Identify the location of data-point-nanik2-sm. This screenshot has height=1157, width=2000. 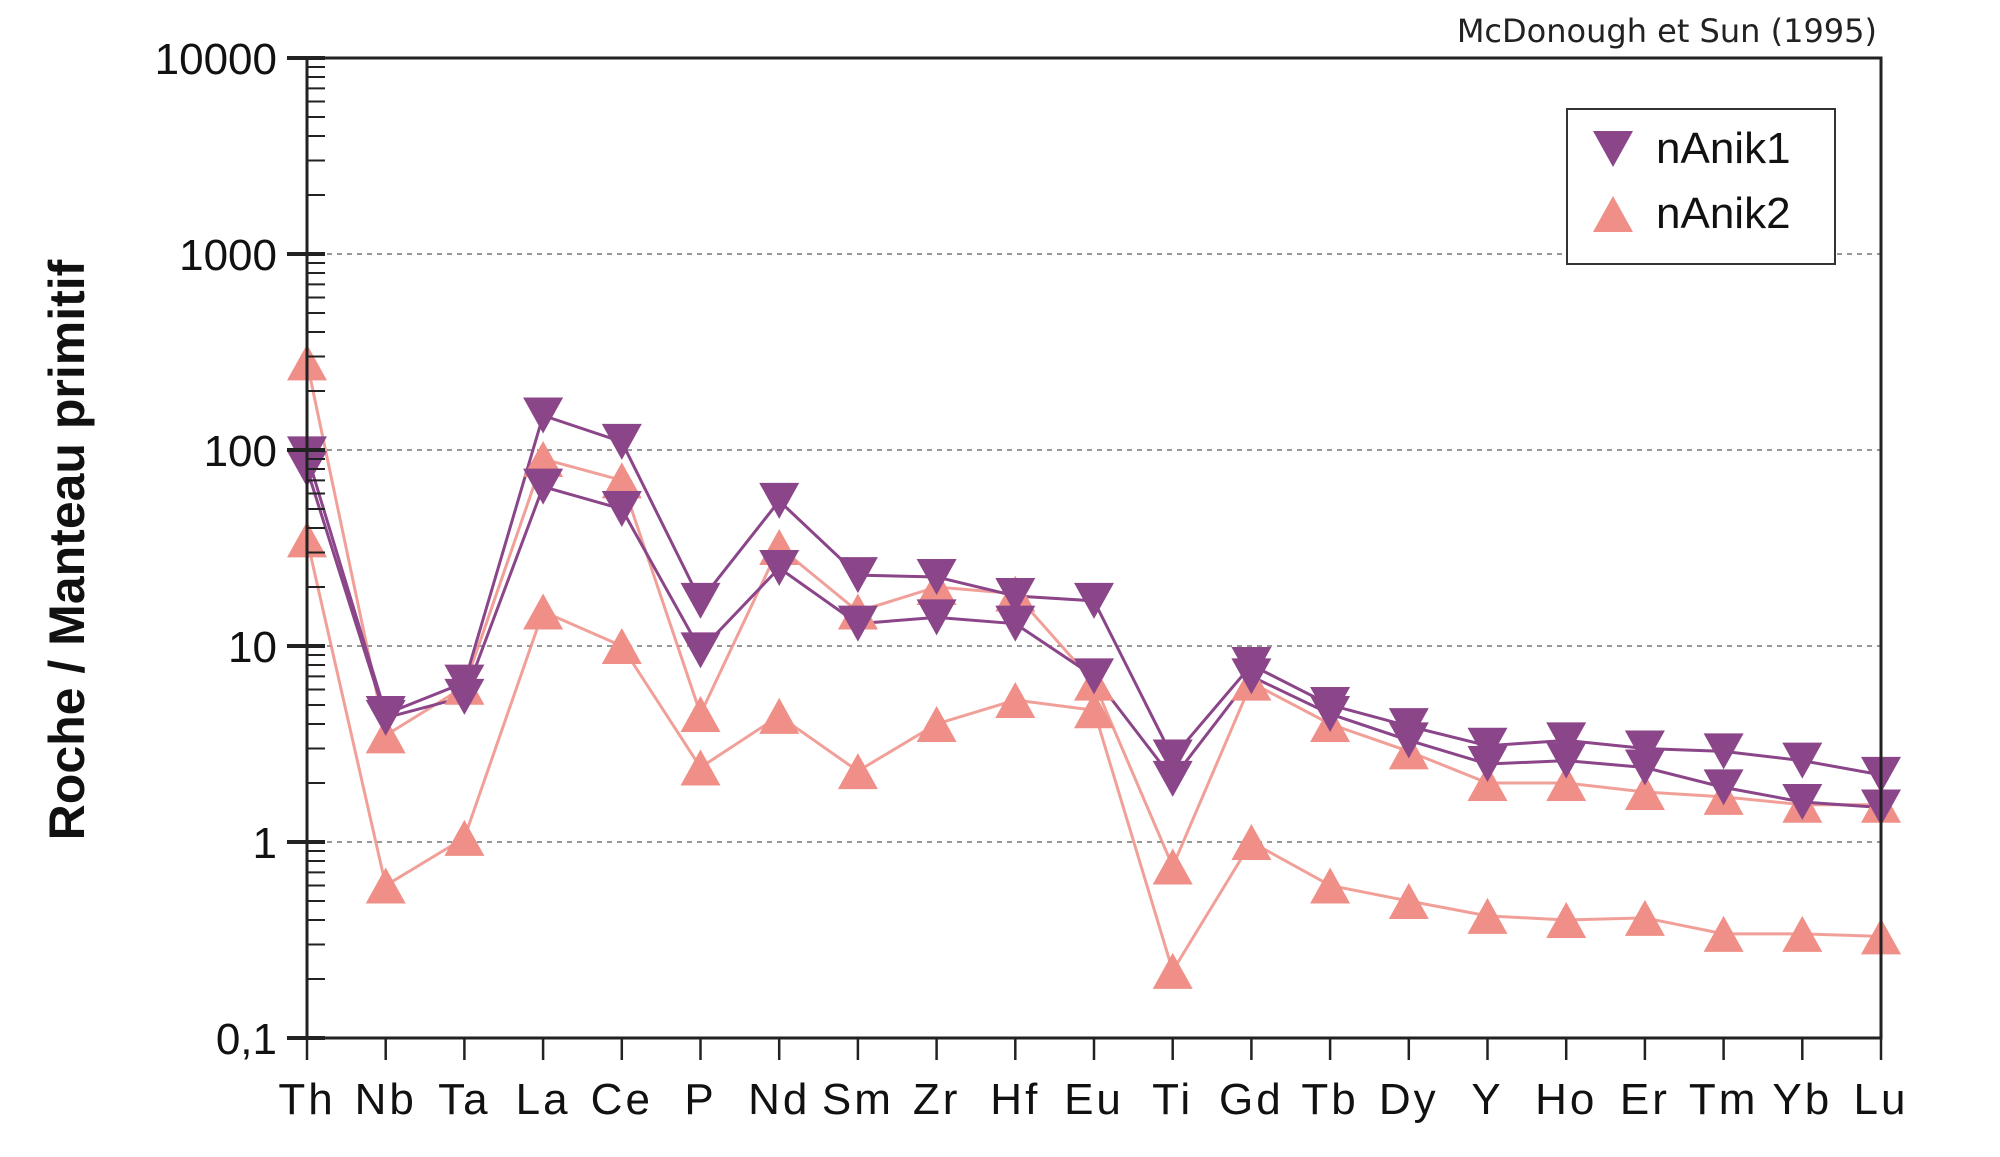
(857, 771).